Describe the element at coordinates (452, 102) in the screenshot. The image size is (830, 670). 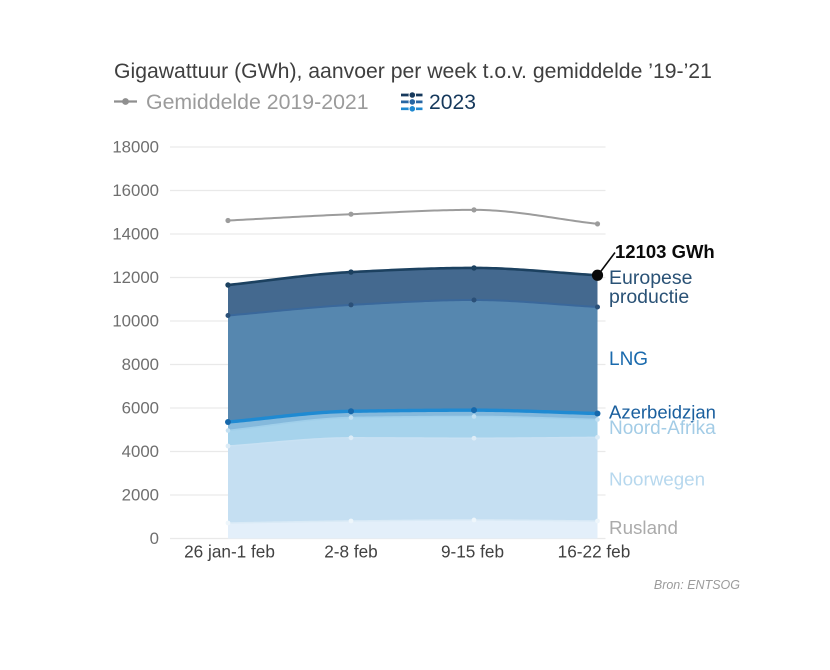
I see `svg-text: 2023` at that location.